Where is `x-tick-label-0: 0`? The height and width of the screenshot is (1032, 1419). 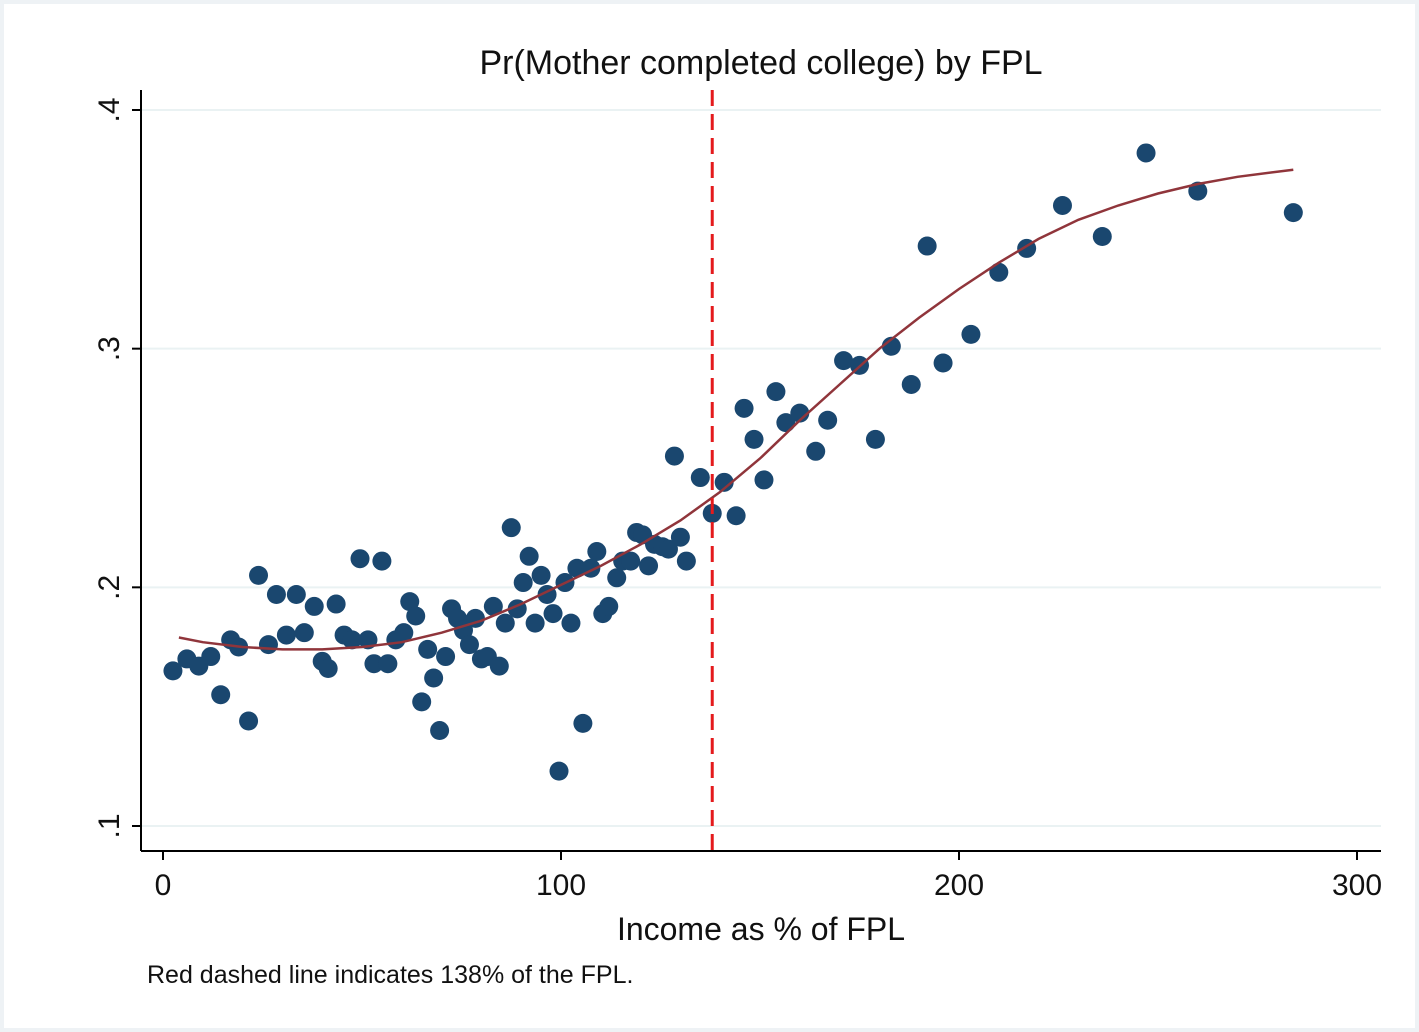
x-tick-label-0: 0 is located at coordinates (163, 885).